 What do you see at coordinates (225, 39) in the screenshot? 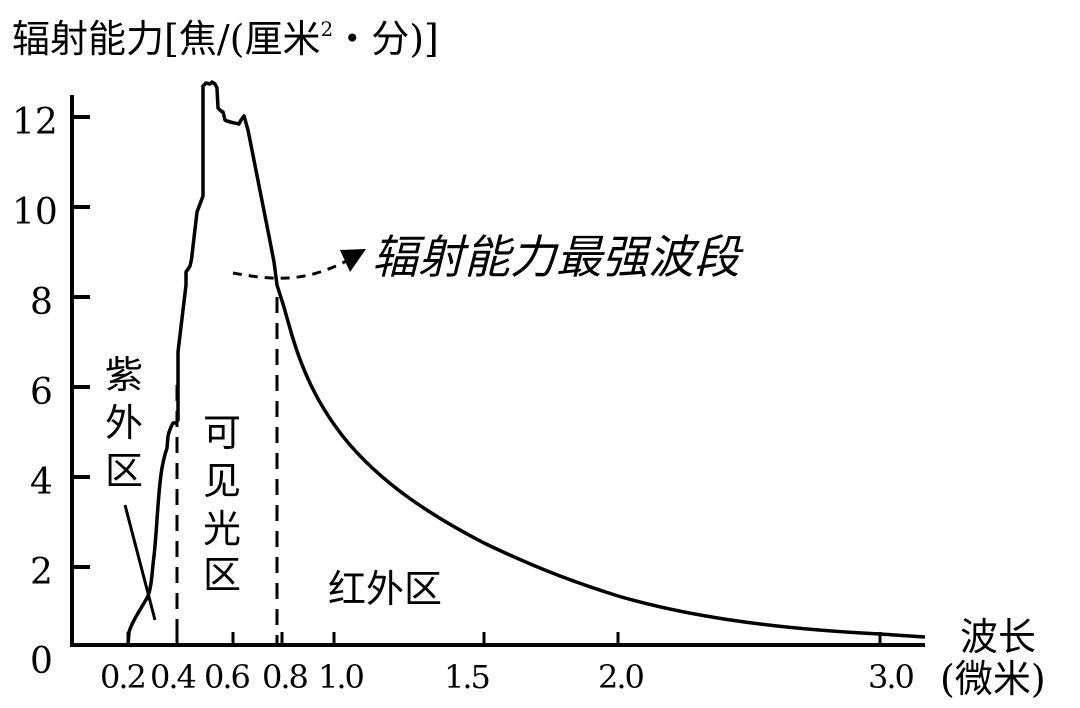
I see `y-axis-title: 辐射能力[焦/(厘米2・分)]` at bounding box center [225, 39].